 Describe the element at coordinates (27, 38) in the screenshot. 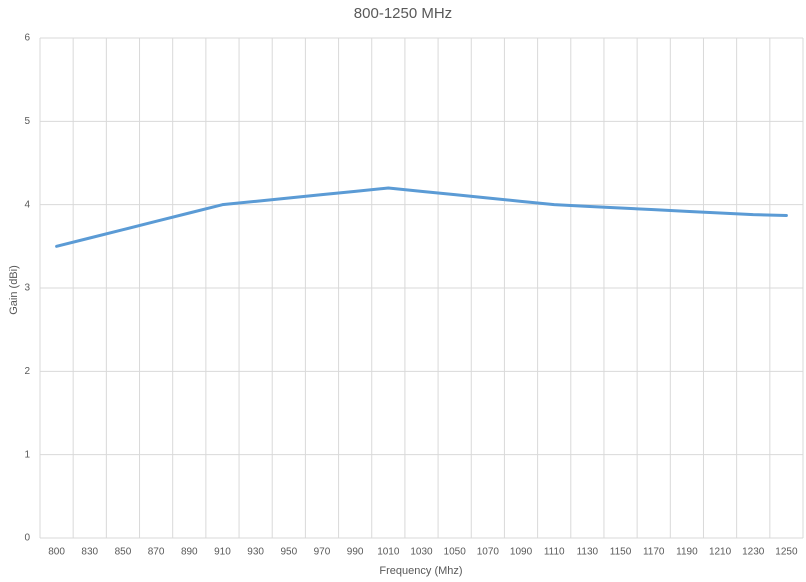

I see `y-tick-label: 6` at that location.